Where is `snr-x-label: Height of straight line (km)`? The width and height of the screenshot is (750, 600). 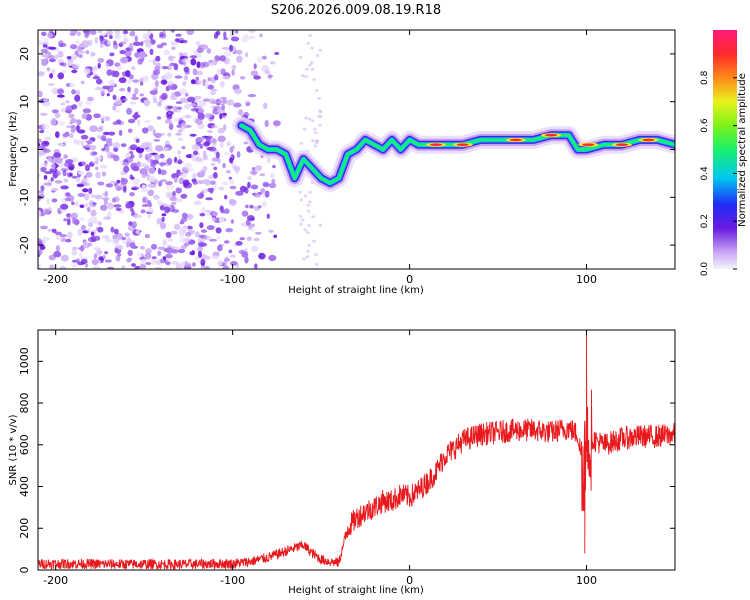
snr-x-label: Height of straight line (km) is located at coordinates (356, 590).